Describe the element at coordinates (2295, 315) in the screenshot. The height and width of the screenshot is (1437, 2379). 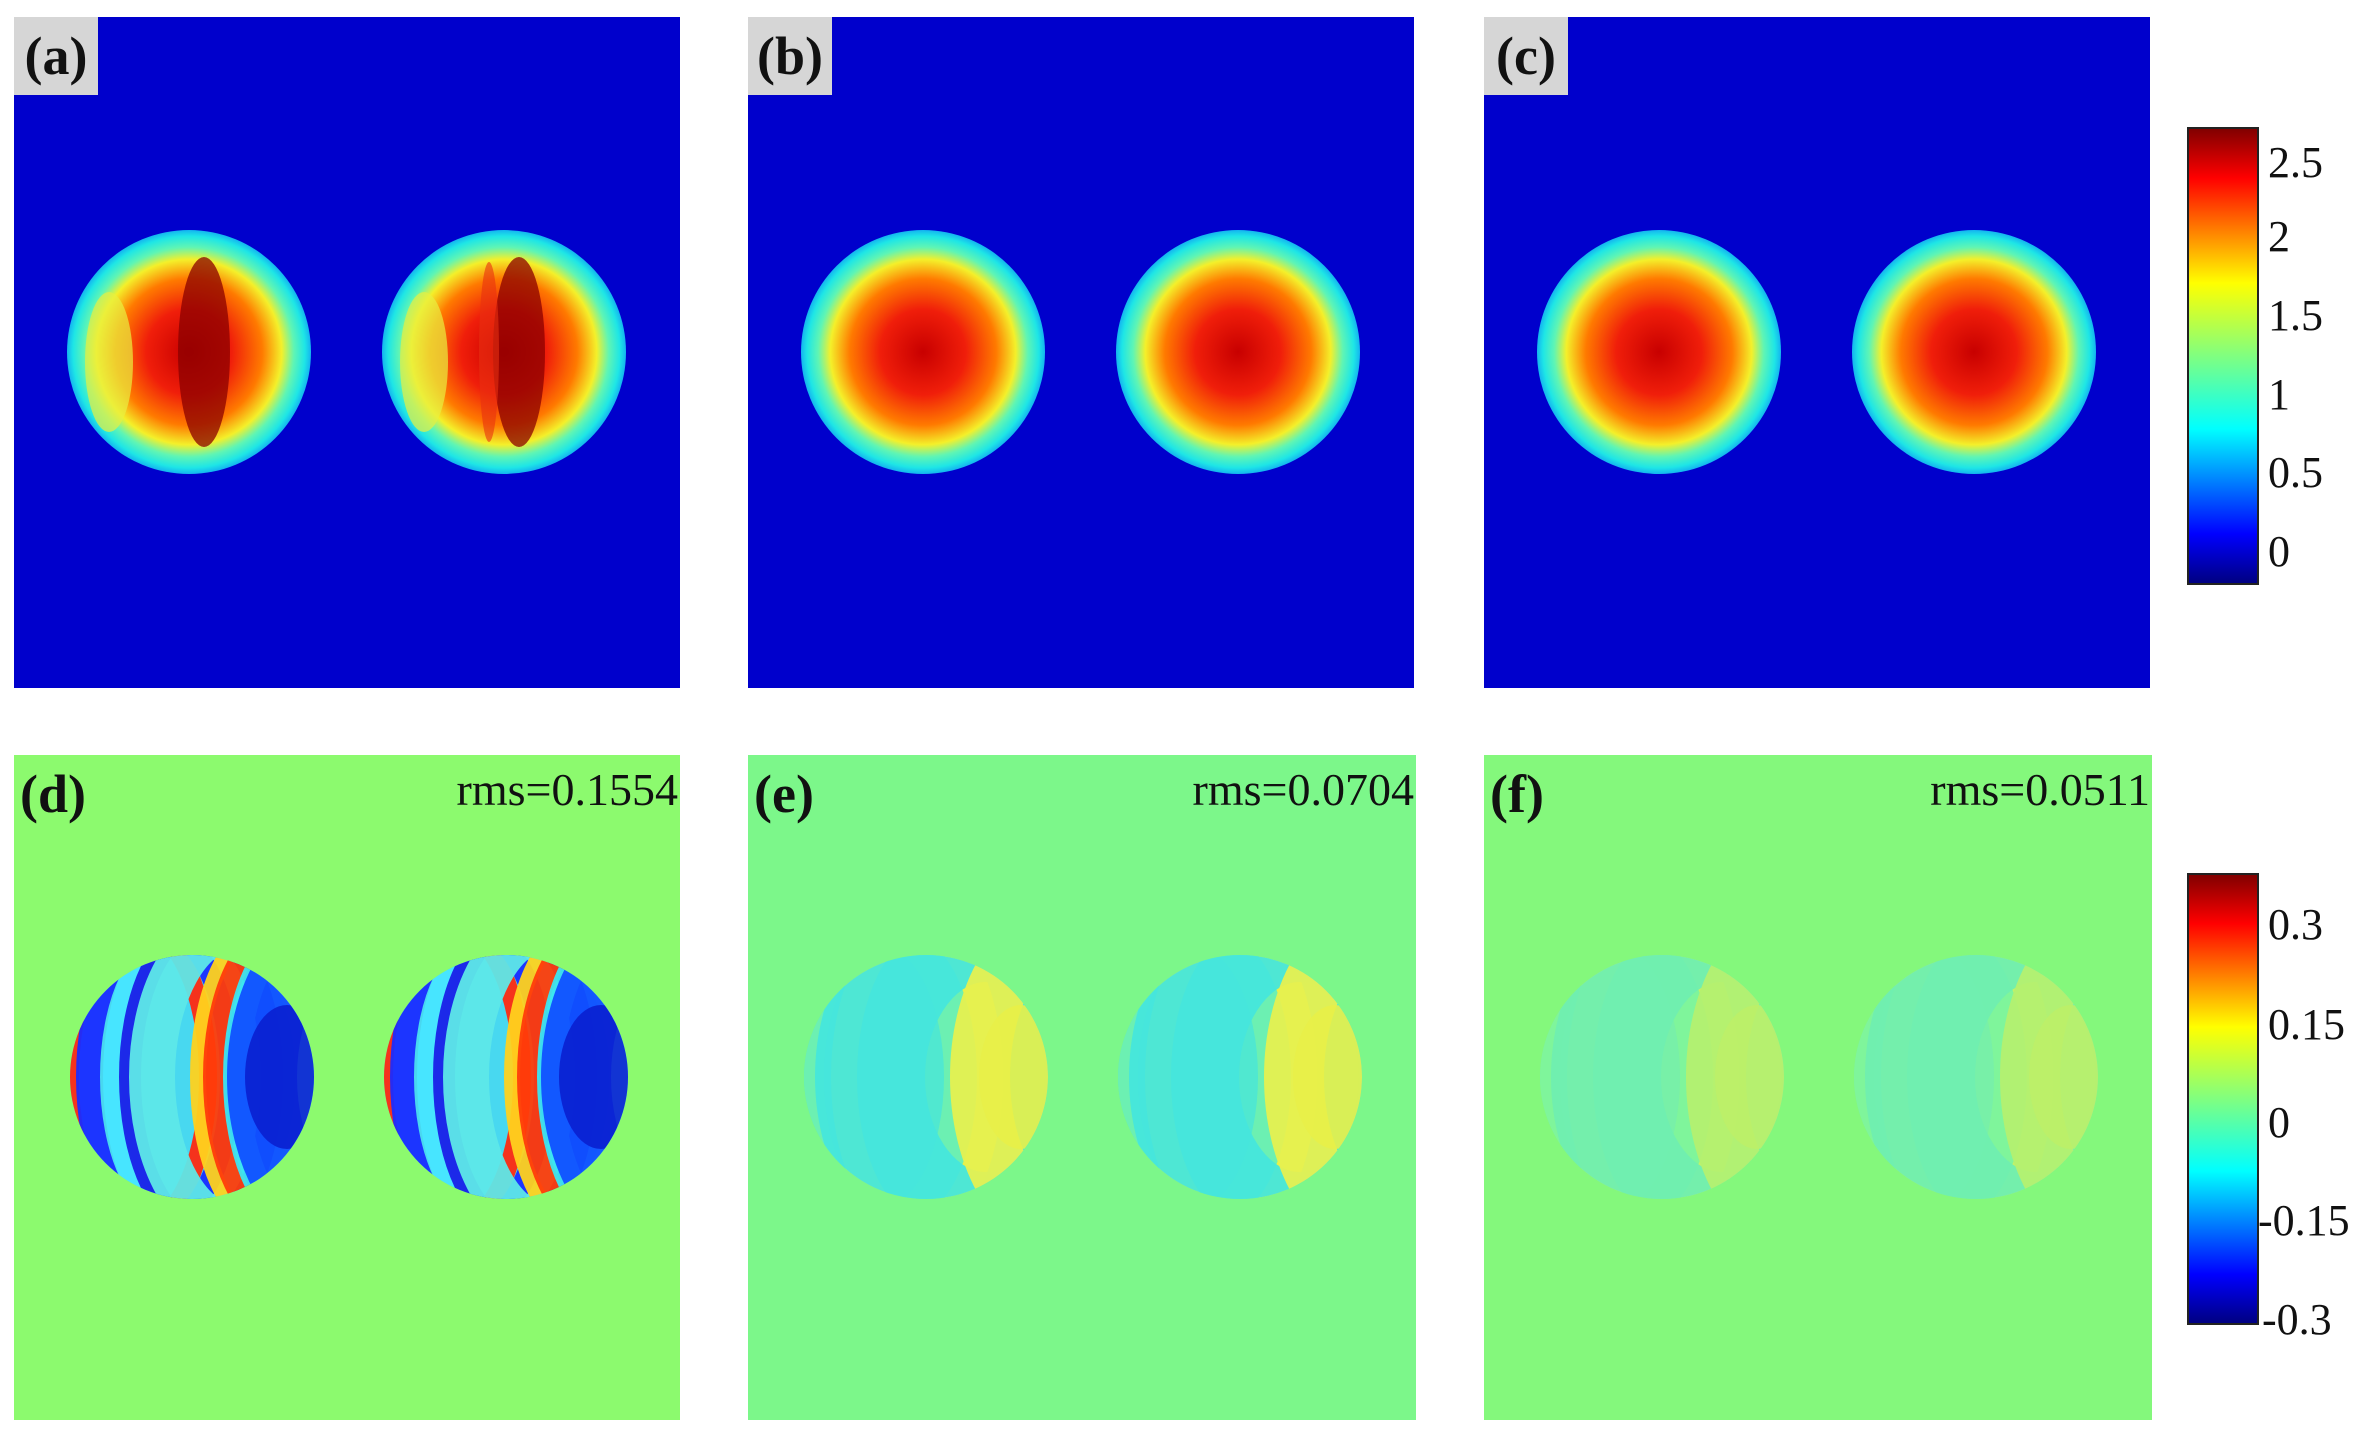
I see `colorbar-phase-tick: 1.5` at that location.